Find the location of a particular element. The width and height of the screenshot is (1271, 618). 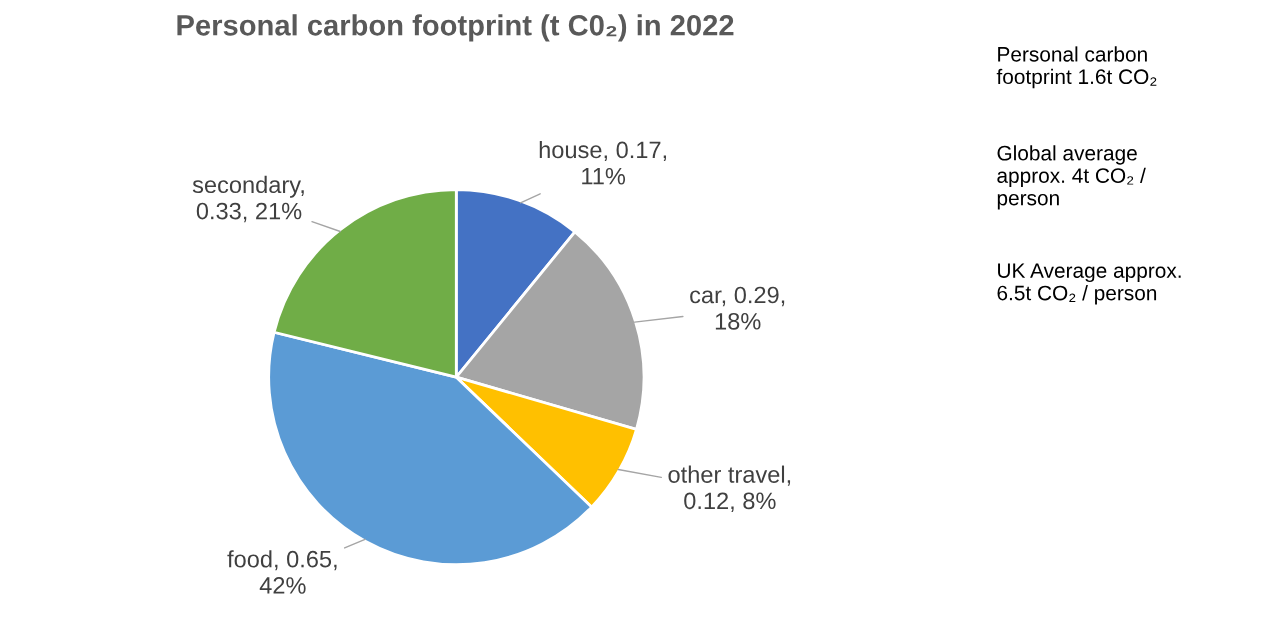

slice-label: house, 0.17, 11% is located at coordinates (603, 162).